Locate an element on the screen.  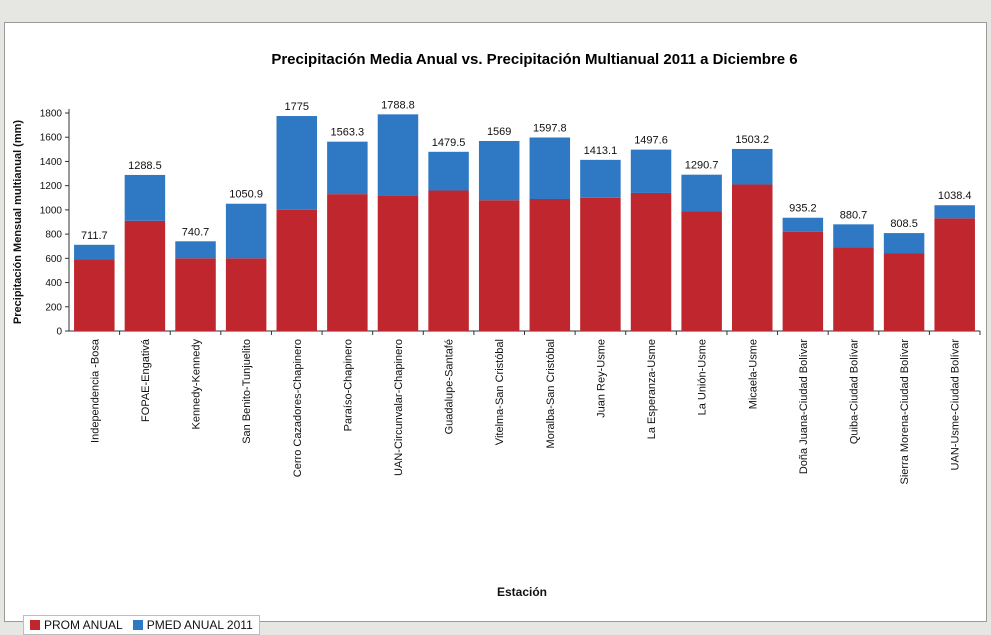
x-tick-label-8: Vitelma-San Cristóbal is located at coordinates (500, 392).